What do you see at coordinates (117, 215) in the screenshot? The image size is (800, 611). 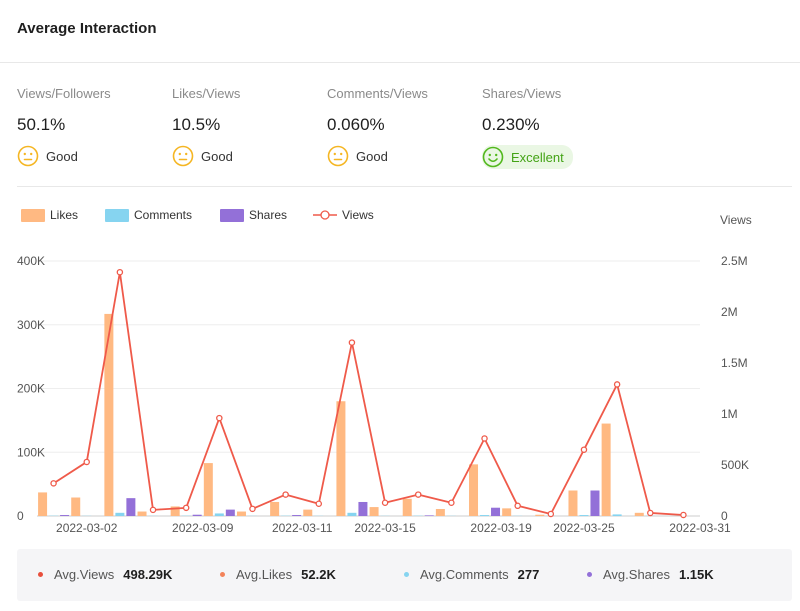 I see `comments-legend-swatch` at bounding box center [117, 215].